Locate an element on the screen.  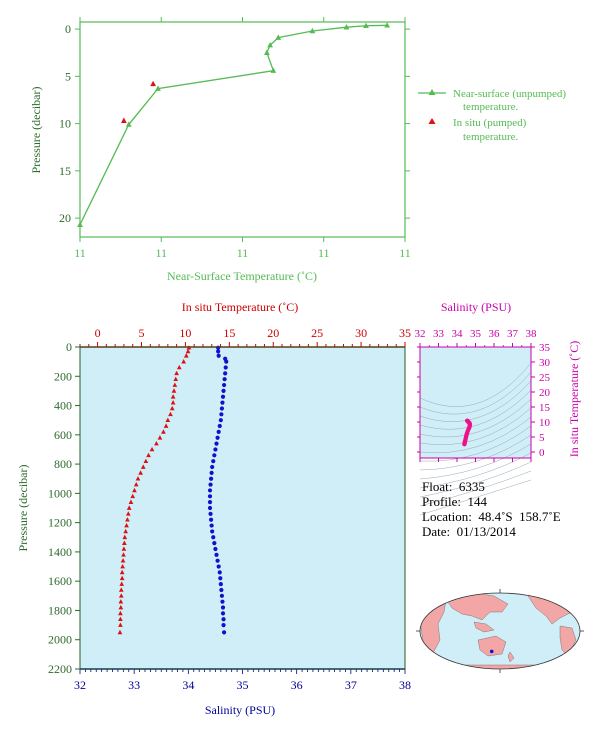
ts-temperature-tick-label: 15 is located at coordinates (545, 408).